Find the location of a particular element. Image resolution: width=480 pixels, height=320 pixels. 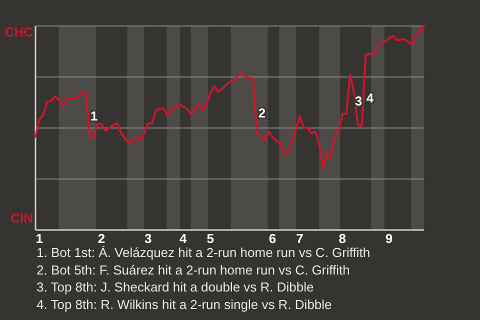

text: 1. Bot 1st: Á. Velázquez hit a 2-run home run vs C. Griffith is located at coordinates (203, 252).